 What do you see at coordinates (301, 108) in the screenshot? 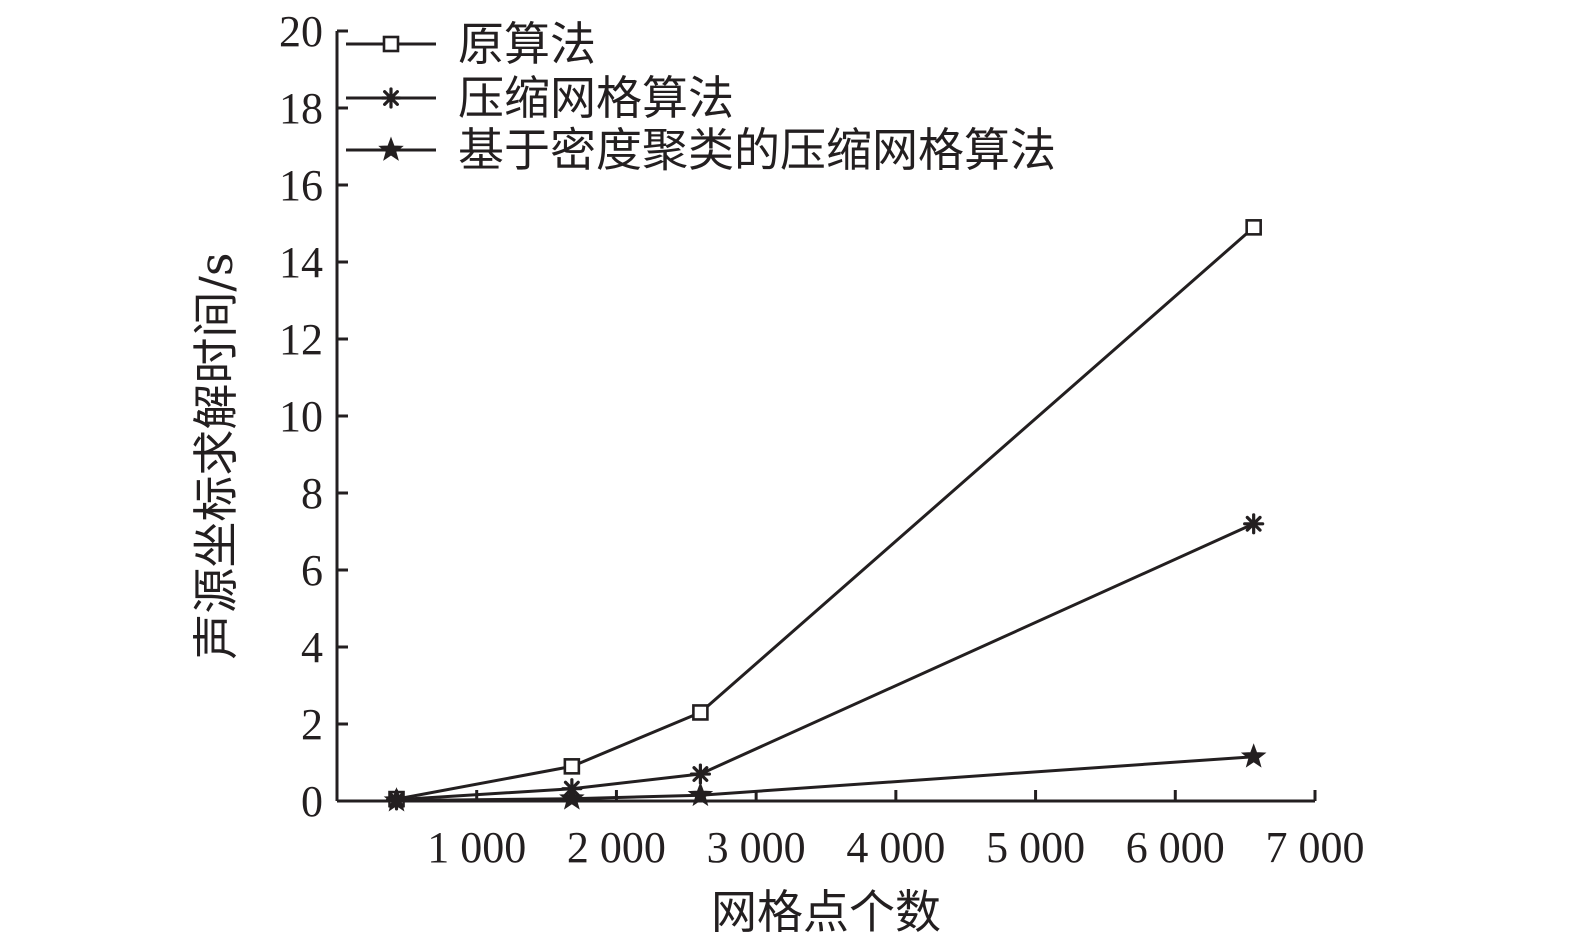
I see `y-tick-label: 18` at bounding box center [301, 108].